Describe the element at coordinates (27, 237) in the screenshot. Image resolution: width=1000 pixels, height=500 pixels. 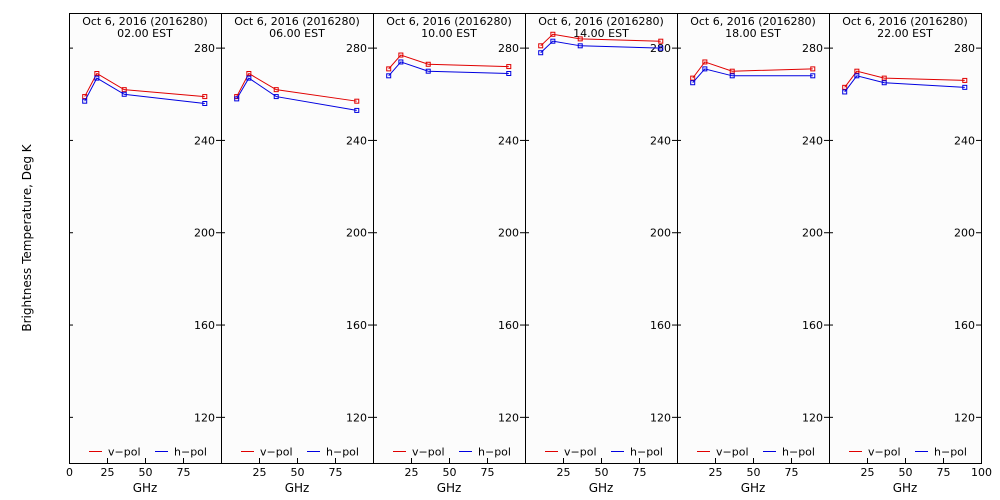
I see `y-axis-label: Brightness Temperature, Deg K` at that location.